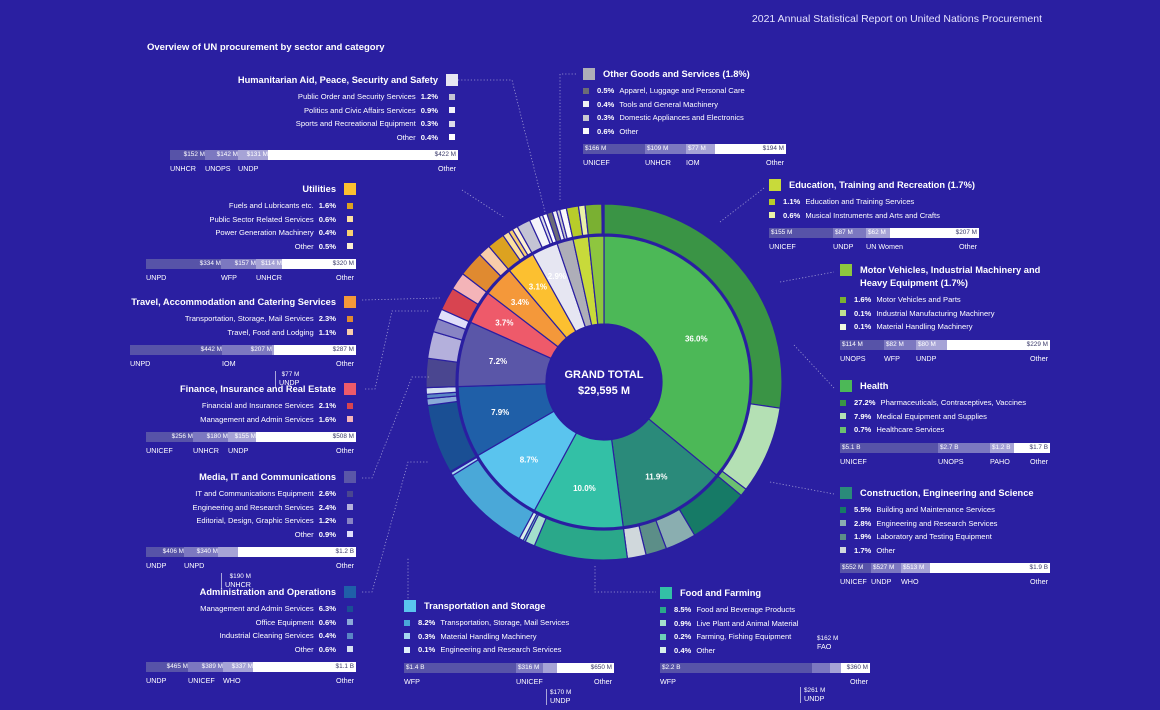  What do you see at coordinates (604, 391) in the screenshot?
I see `grand-total-value: $29,595 M` at bounding box center [604, 391].